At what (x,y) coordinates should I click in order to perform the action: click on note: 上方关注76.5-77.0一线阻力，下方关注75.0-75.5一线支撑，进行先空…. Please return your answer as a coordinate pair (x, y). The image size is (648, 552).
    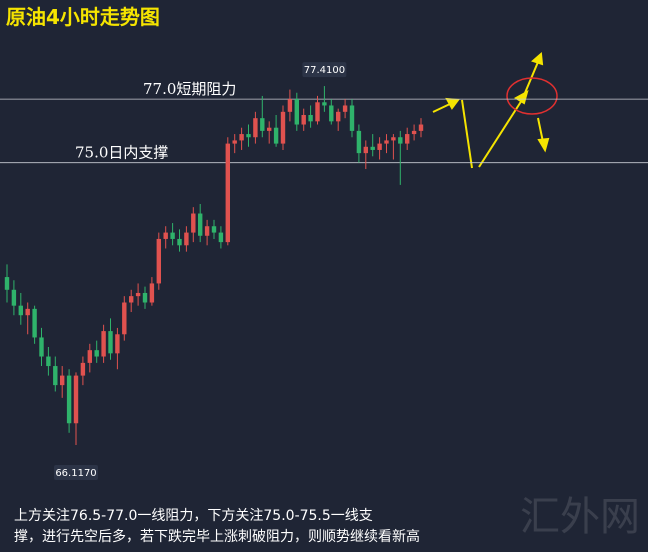
    Looking at the image, I should click on (217, 526).